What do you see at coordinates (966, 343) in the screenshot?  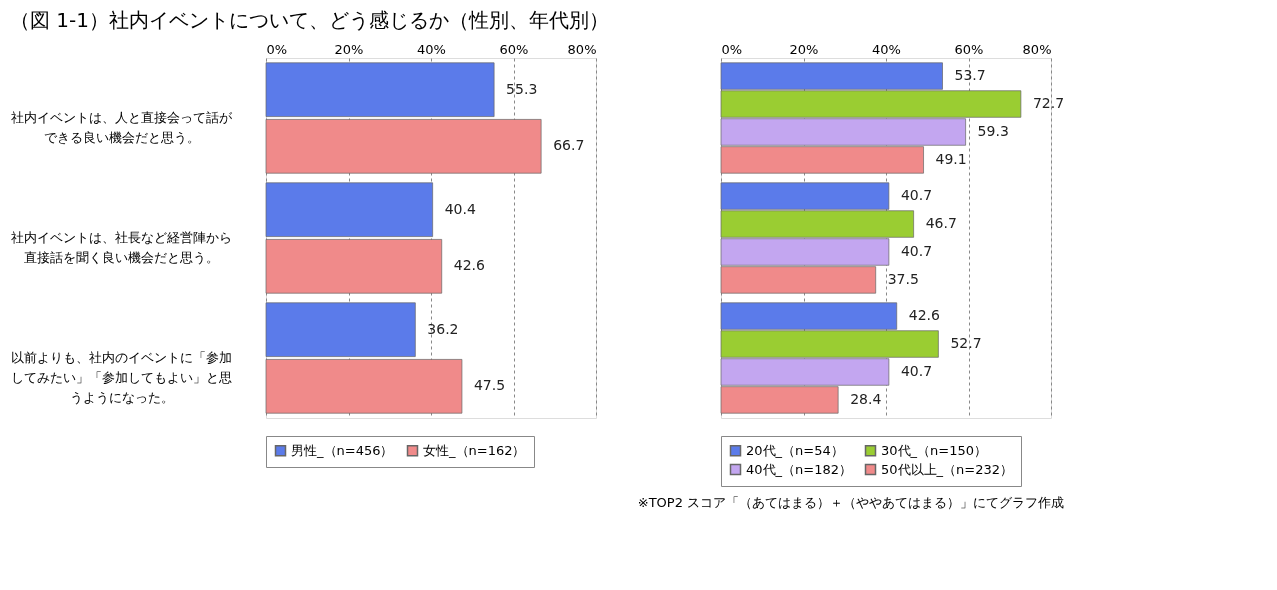 I see `data-label: 52.7` at bounding box center [966, 343].